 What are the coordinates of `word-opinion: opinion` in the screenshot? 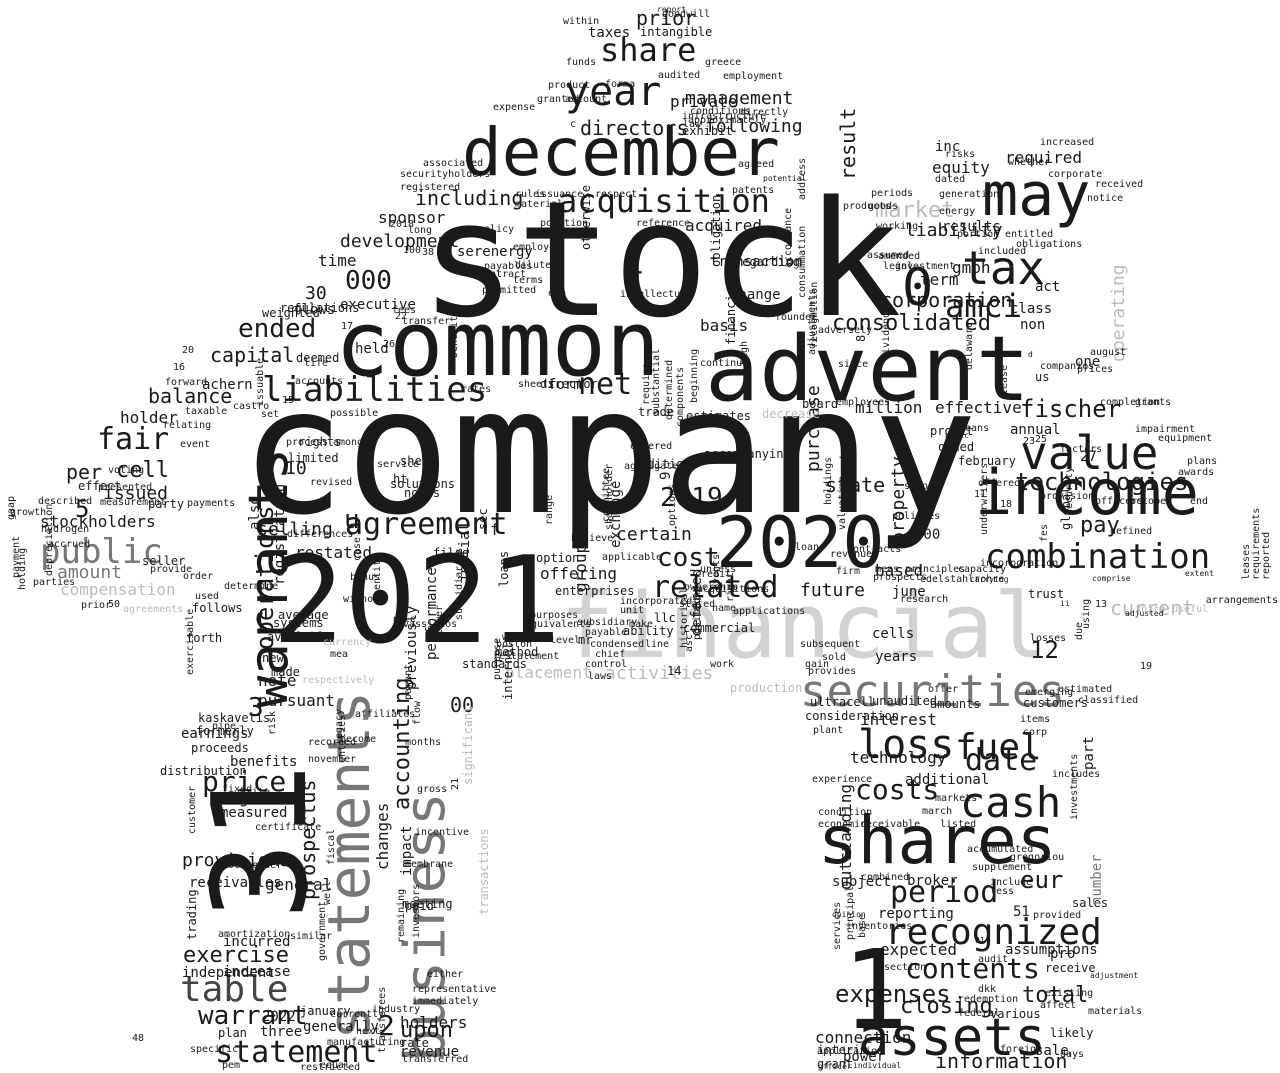 It's located at (849, 914).